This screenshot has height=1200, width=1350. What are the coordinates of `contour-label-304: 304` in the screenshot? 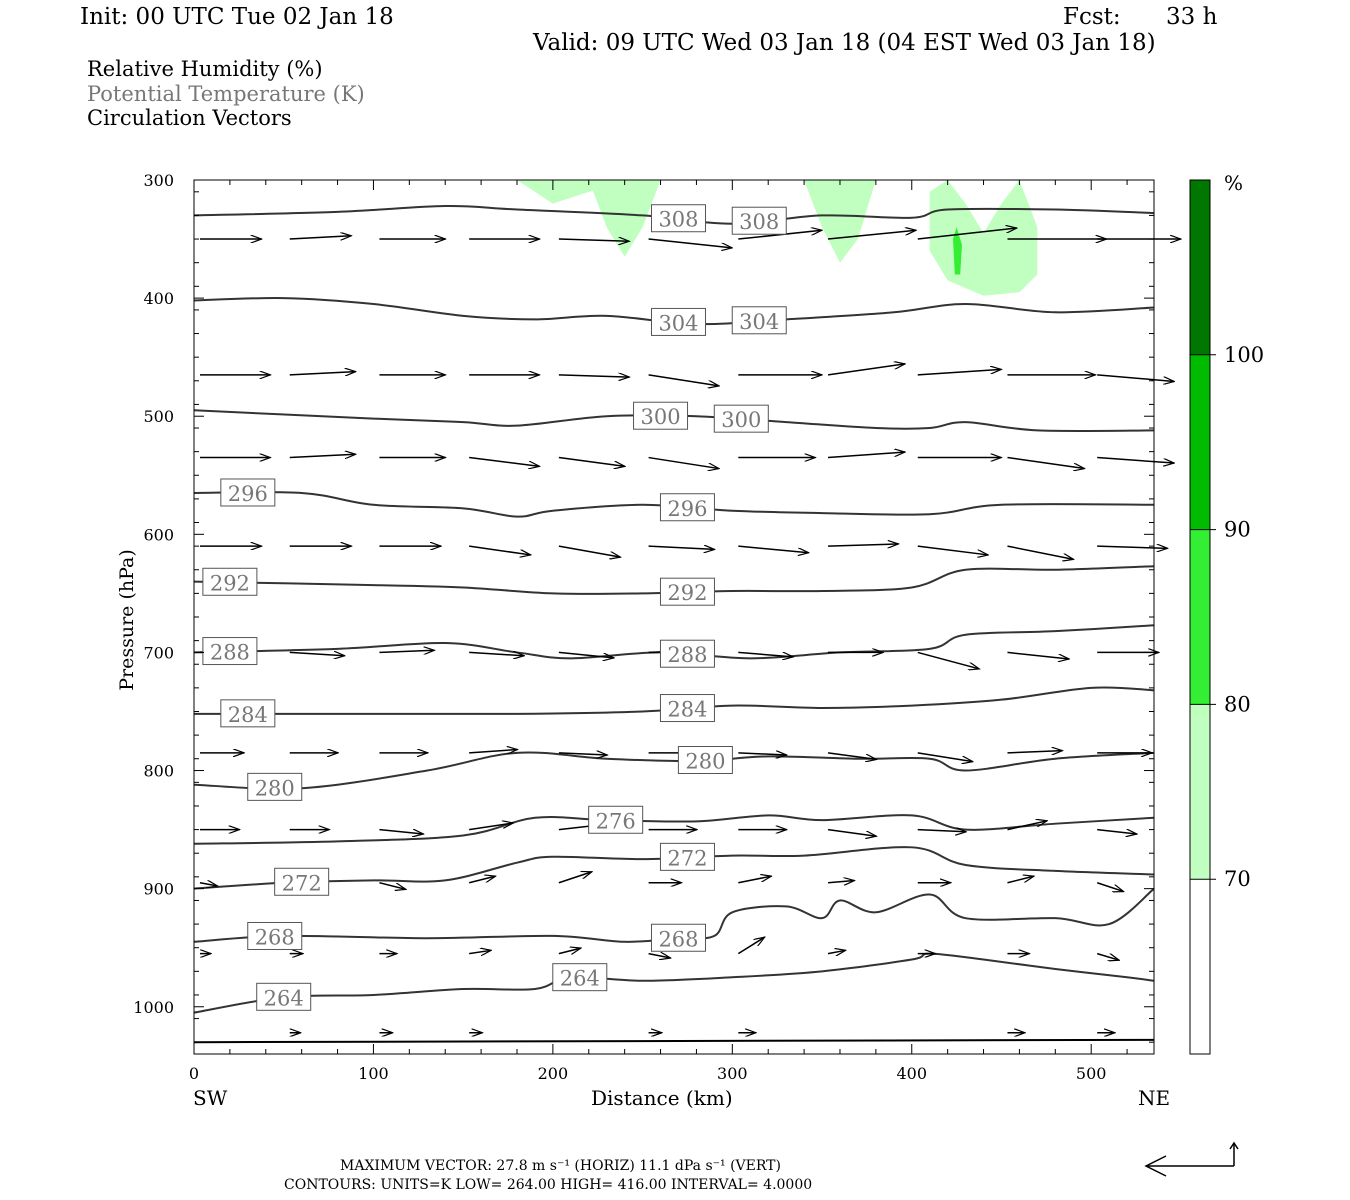 It's located at (678, 321).